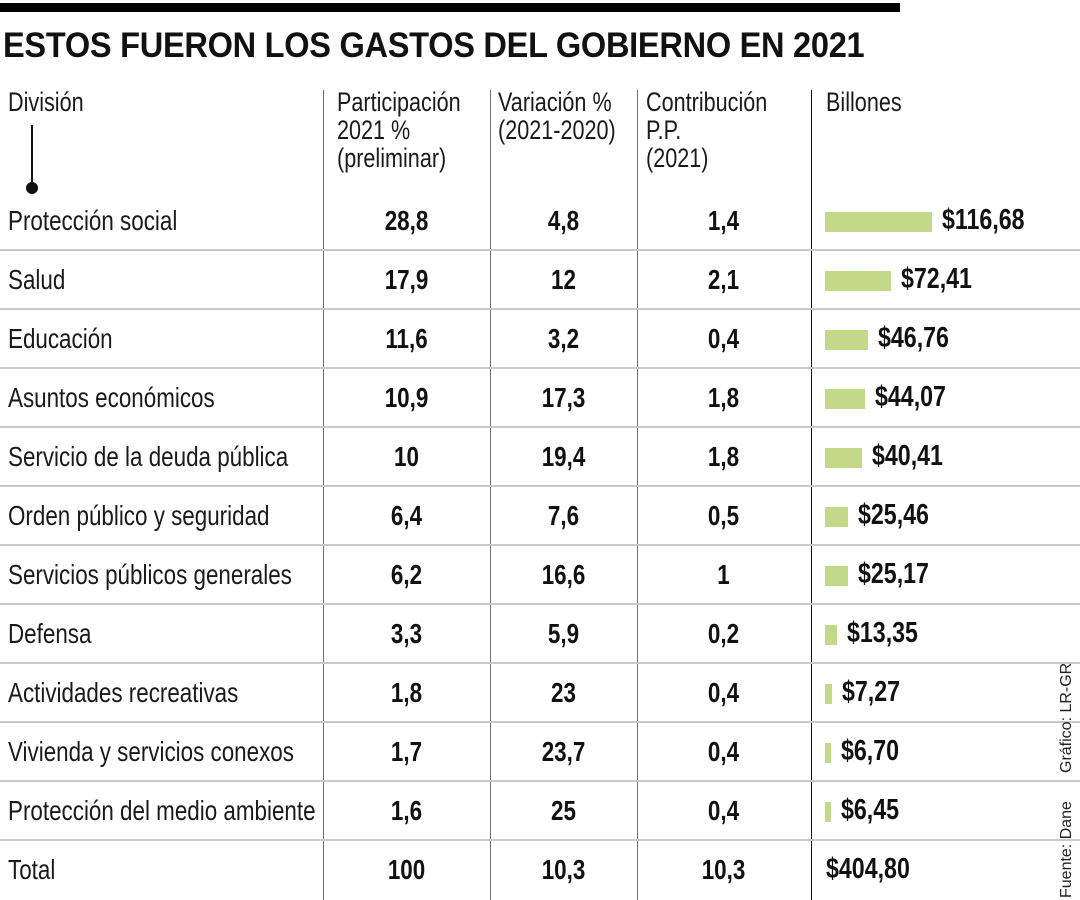 Image resolution: width=1080 pixels, height=900 pixels. I want to click on division-name: Total, so click(32, 869).